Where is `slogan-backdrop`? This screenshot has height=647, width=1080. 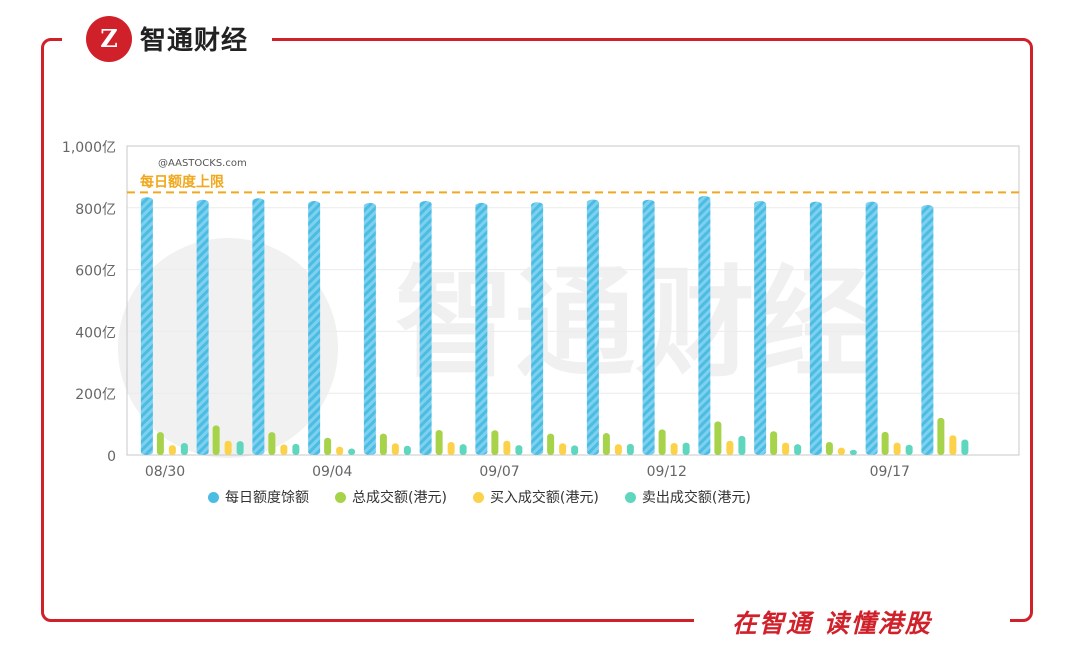 slogan-backdrop is located at coordinates (852, 620).